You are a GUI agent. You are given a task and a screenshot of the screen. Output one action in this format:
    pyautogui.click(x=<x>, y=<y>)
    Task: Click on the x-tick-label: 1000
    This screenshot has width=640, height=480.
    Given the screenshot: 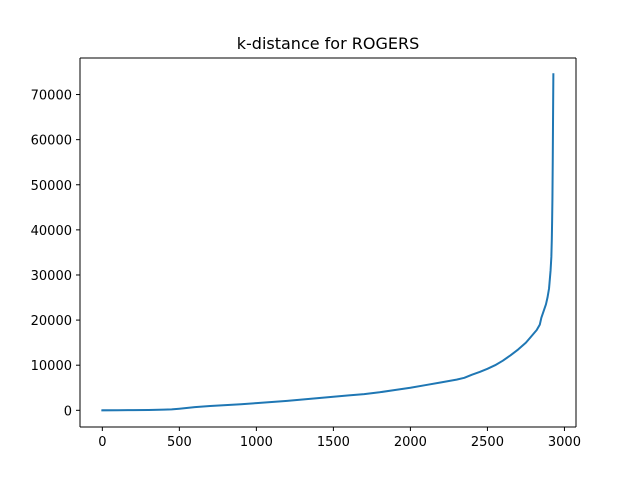 What is the action you would take?
    pyautogui.click(x=256, y=442)
    